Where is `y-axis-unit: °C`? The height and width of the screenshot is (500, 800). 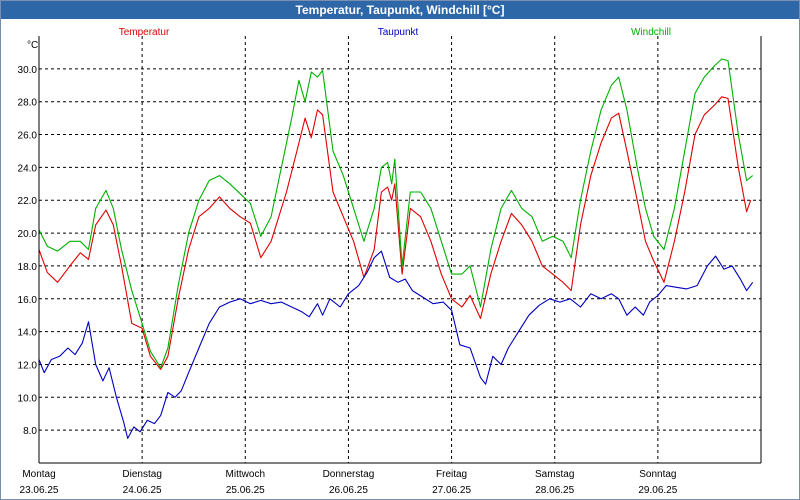
y-axis-unit: °C is located at coordinates (32, 45).